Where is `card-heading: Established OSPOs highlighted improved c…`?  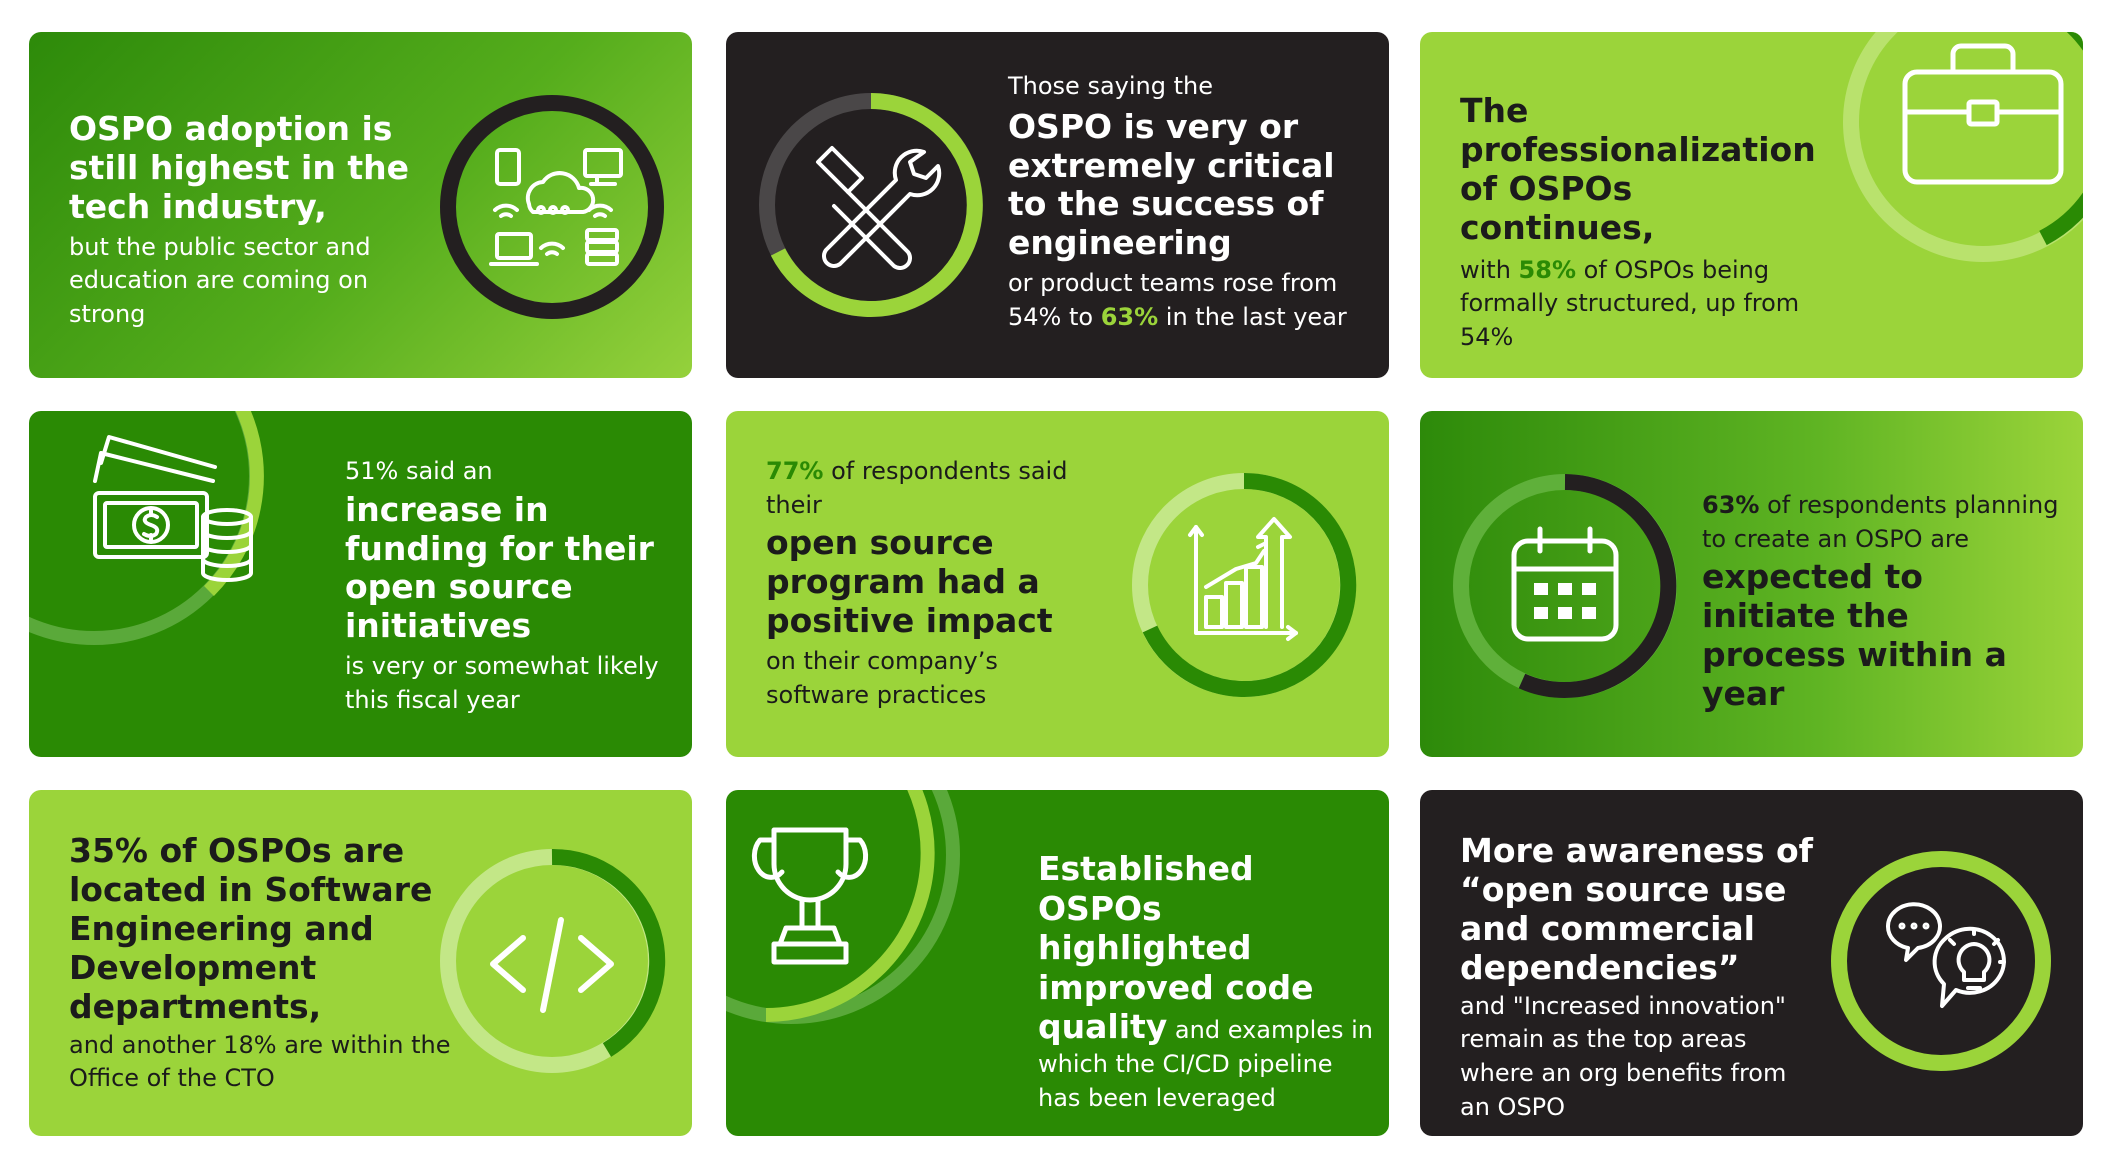
card-heading: Established OSPOs highlighted improved c… is located at coordinates (1176, 948).